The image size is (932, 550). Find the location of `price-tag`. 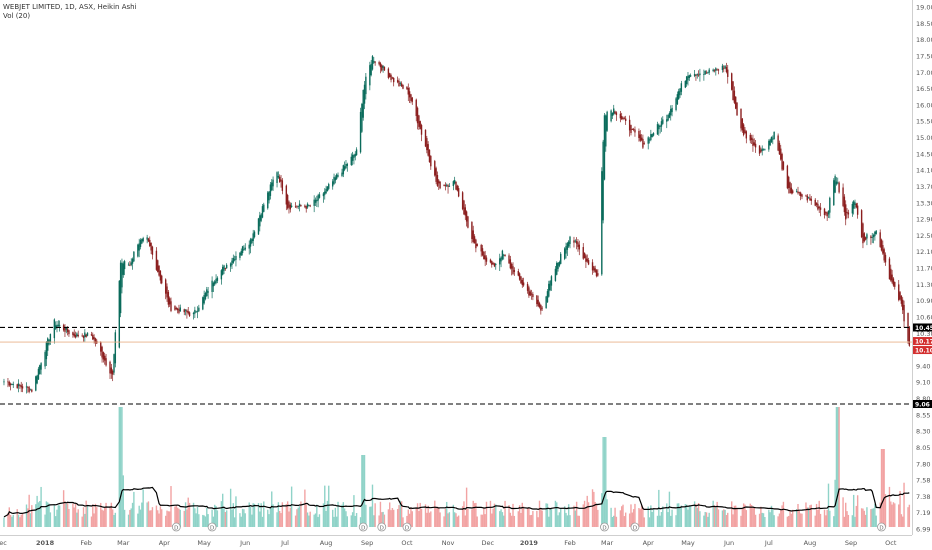

price-tag is located at coordinates (922, 341).